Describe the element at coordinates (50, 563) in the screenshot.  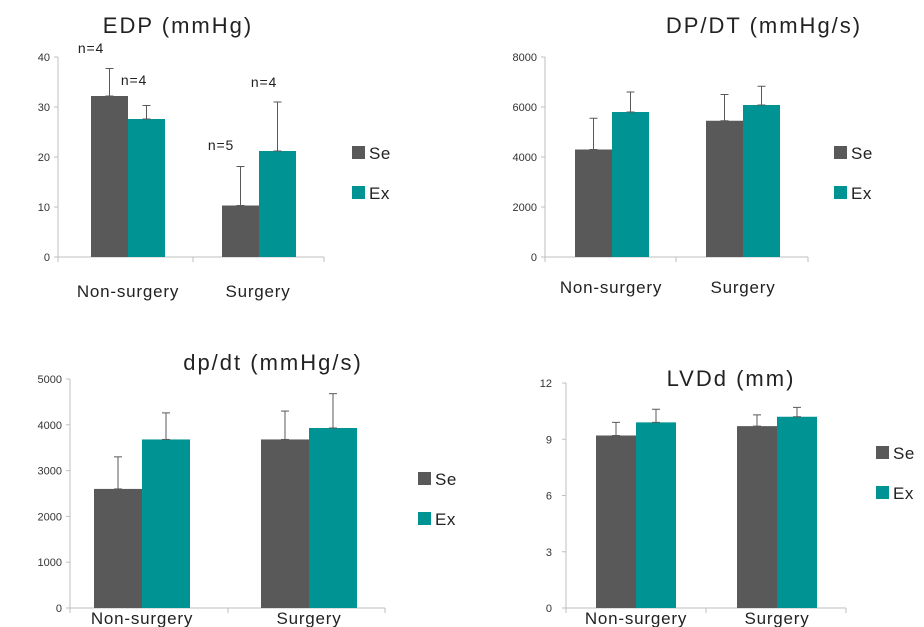
I see `y-tick-label: 1000` at that location.